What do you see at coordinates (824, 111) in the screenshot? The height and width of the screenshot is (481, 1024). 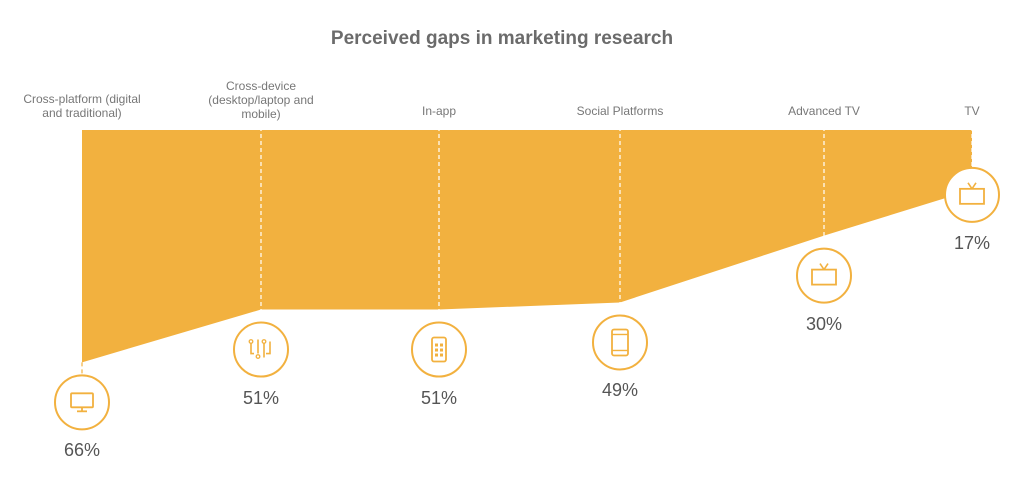 I see `category-label: Advanced TV` at bounding box center [824, 111].